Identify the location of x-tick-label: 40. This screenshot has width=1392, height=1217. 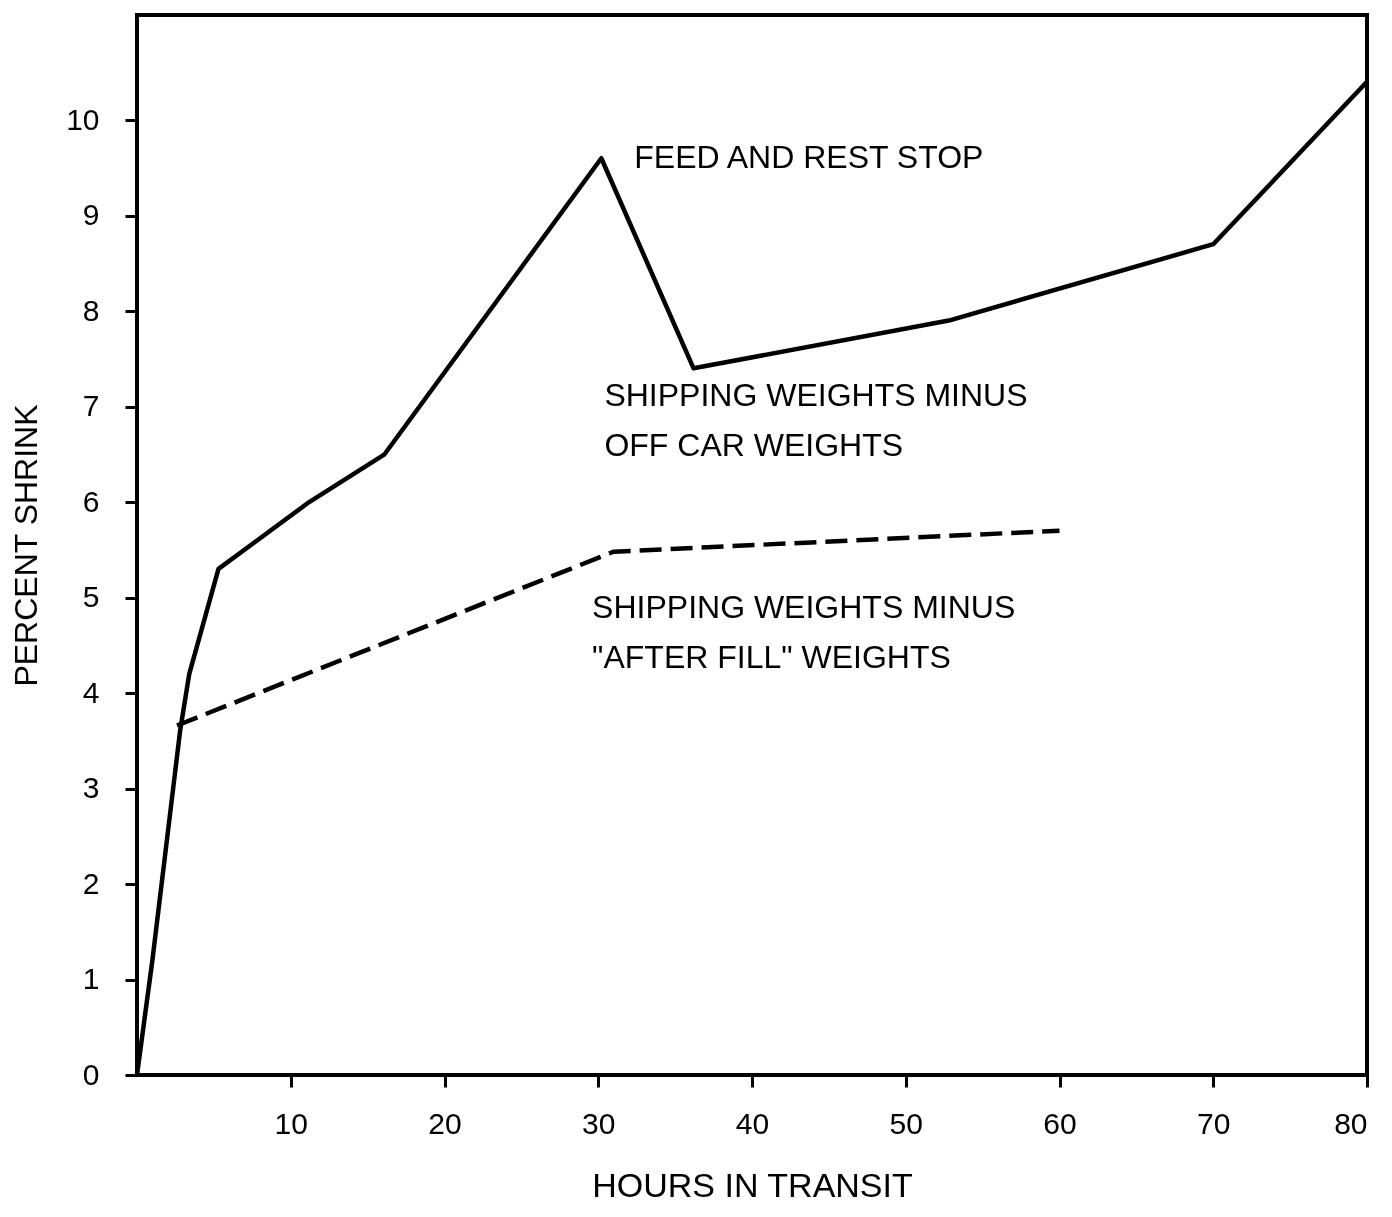
(752, 1123).